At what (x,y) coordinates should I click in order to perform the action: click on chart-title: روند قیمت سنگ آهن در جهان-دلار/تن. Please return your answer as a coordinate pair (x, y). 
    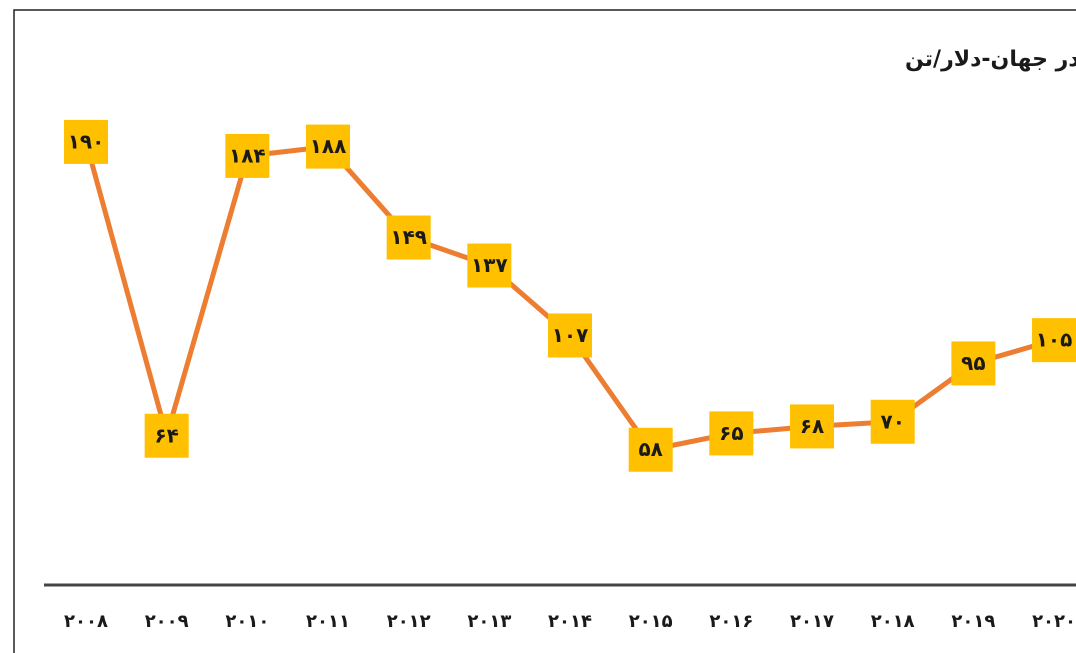
    Looking at the image, I should click on (990, 58).